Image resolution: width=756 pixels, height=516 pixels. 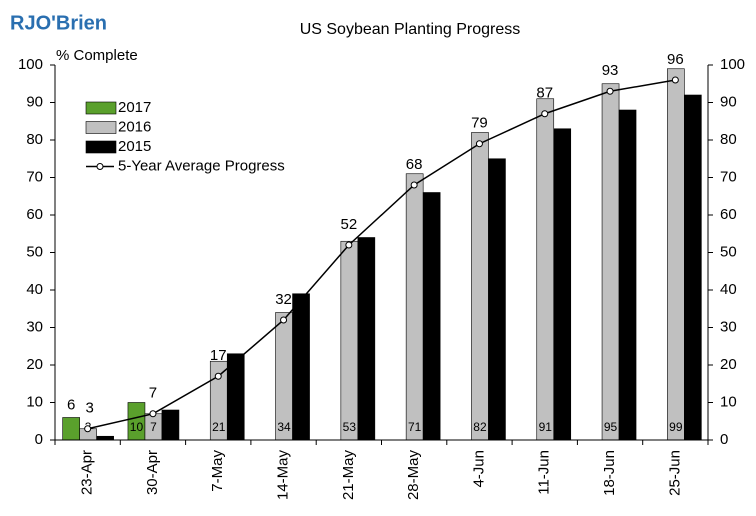 What do you see at coordinates (544, 93) in the screenshot?
I see `value-label: 87` at bounding box center [544, 93].